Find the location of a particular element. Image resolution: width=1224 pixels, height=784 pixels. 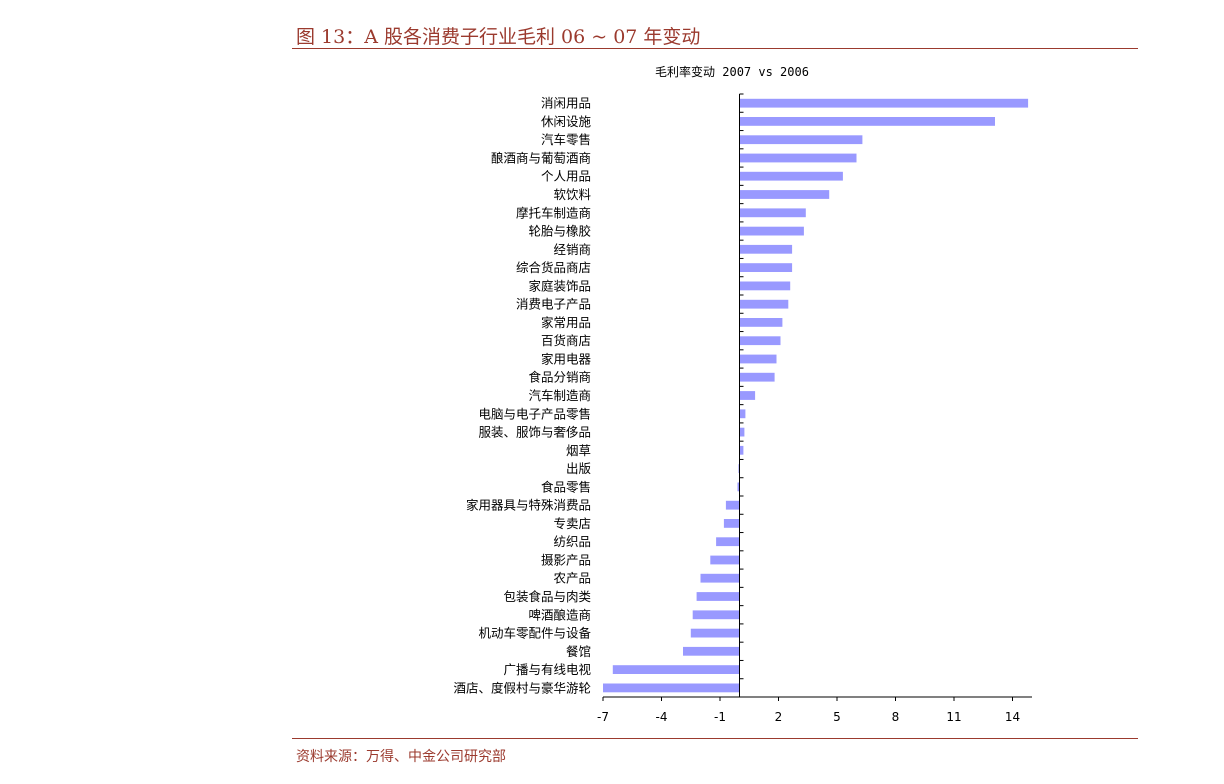

category-label: 农产品 is located at coordinates (572, 578).